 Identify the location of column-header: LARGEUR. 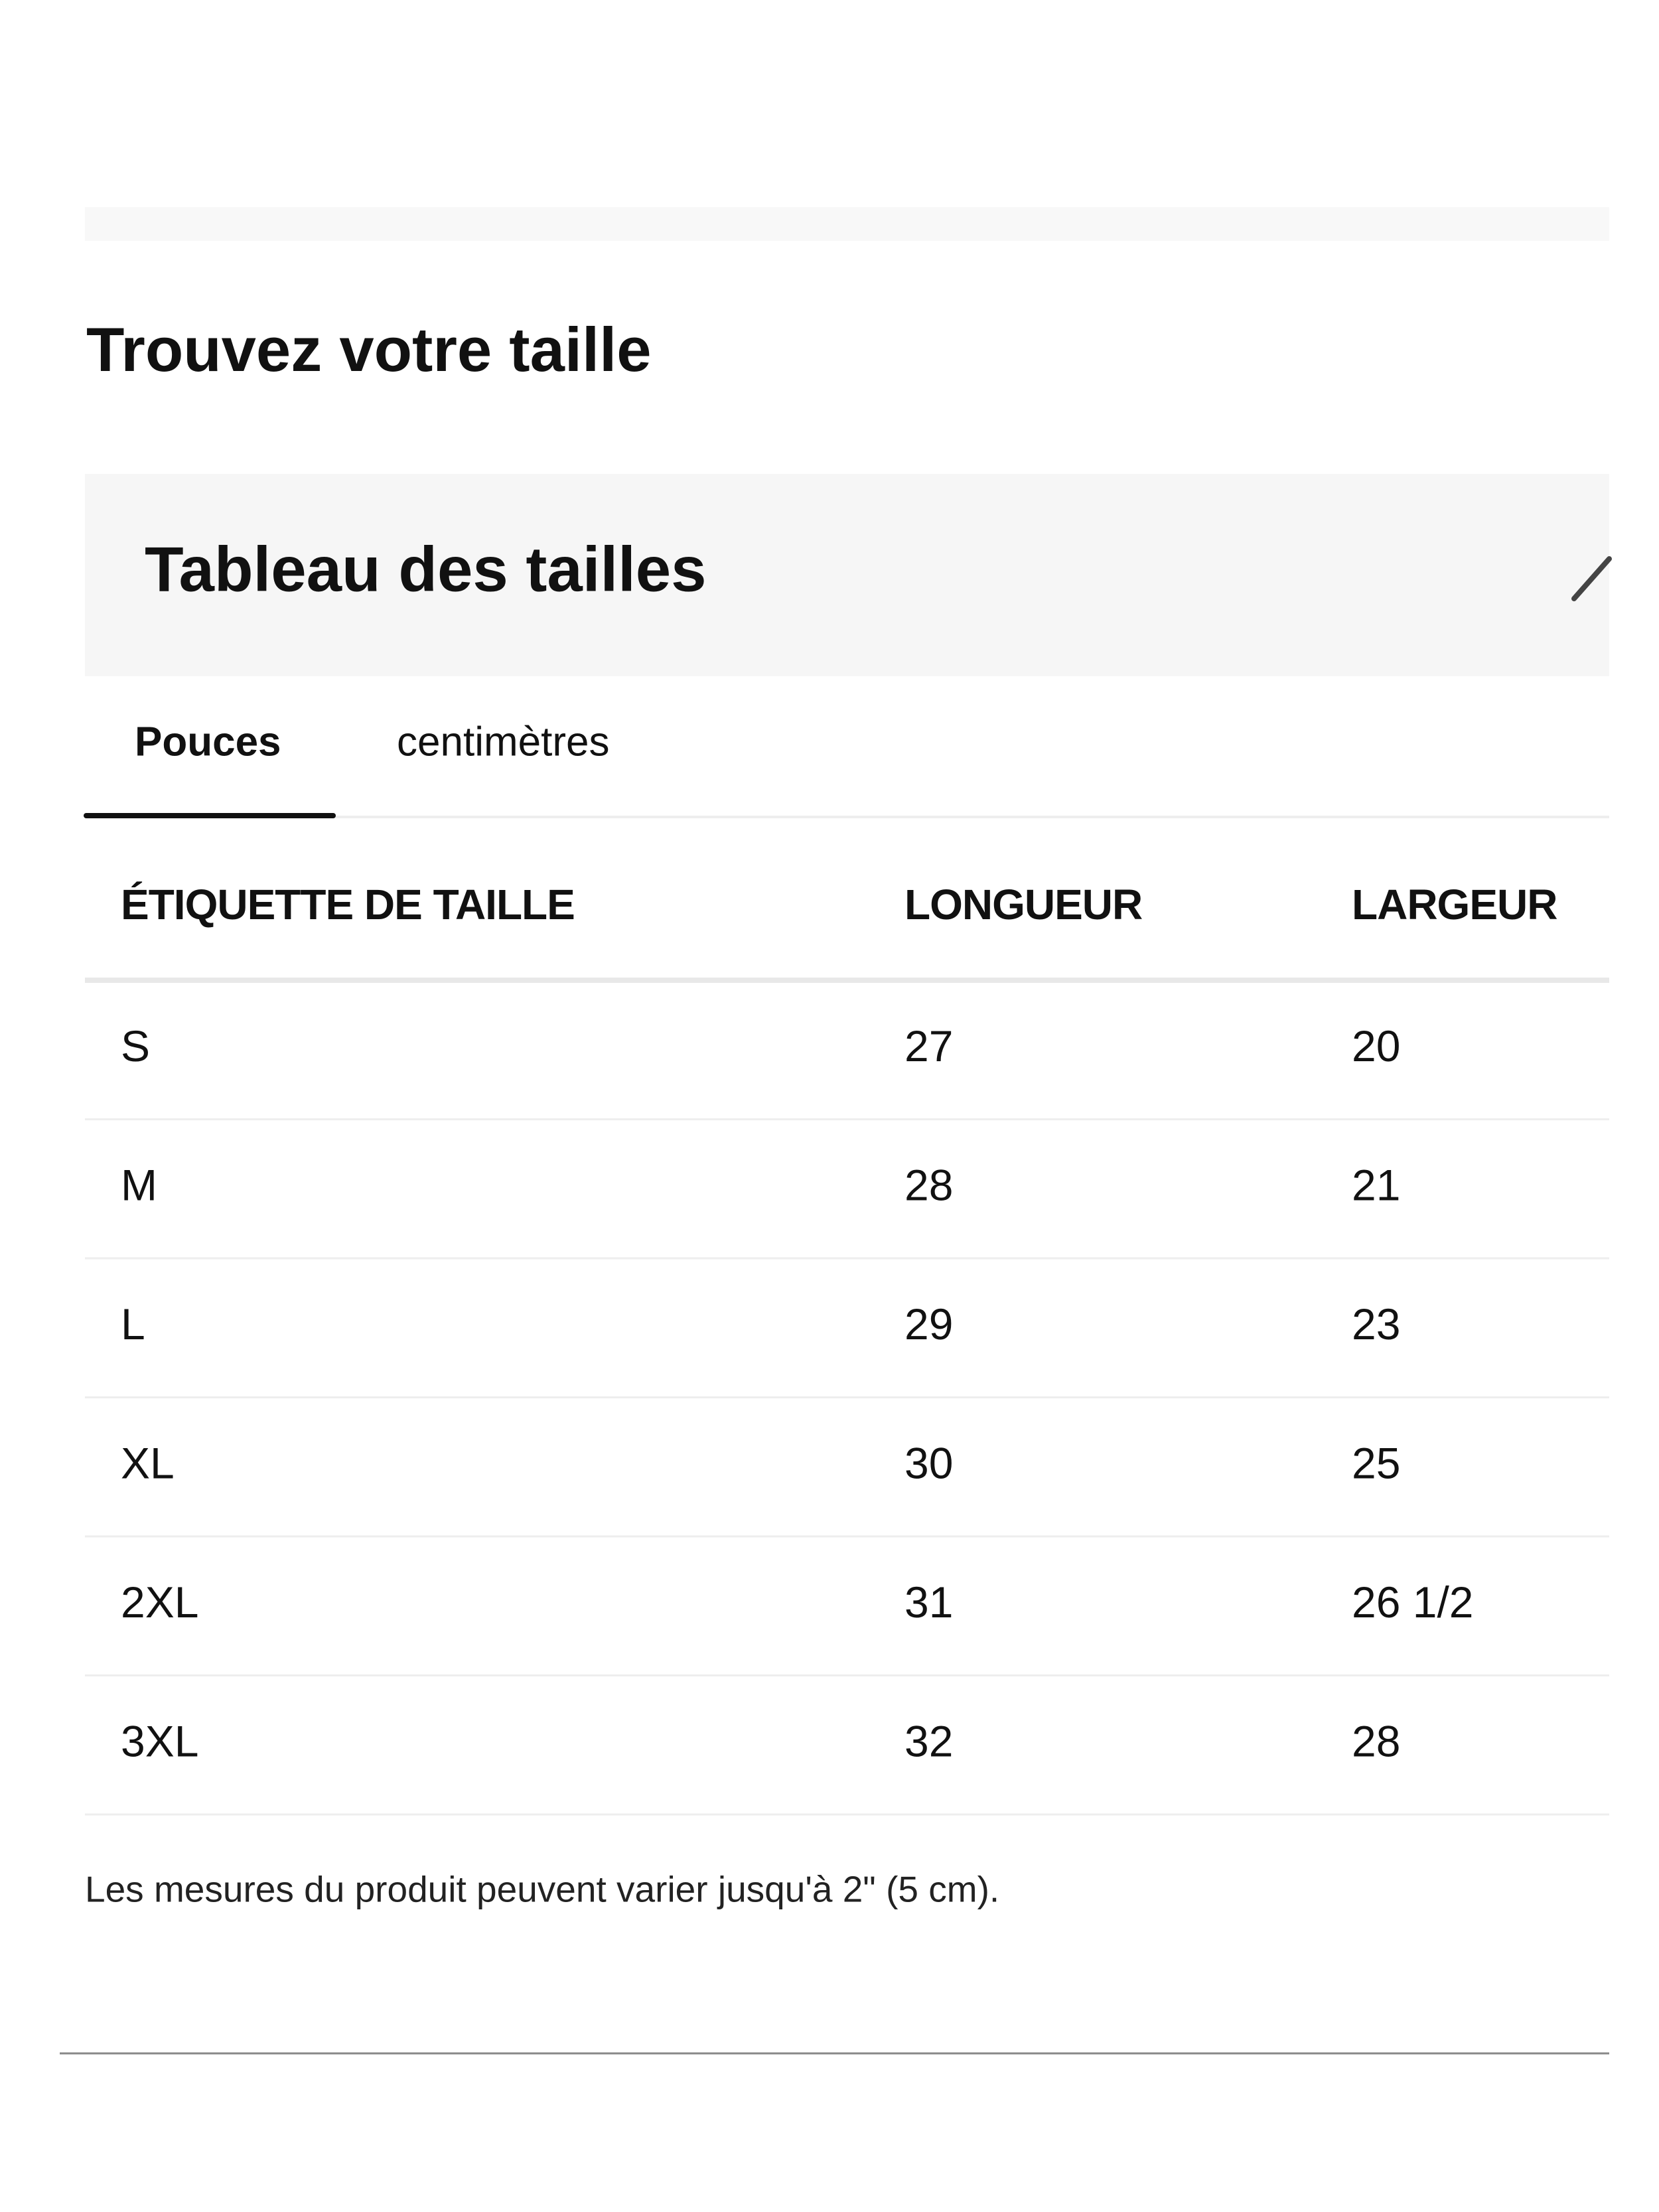
(1454, 904).